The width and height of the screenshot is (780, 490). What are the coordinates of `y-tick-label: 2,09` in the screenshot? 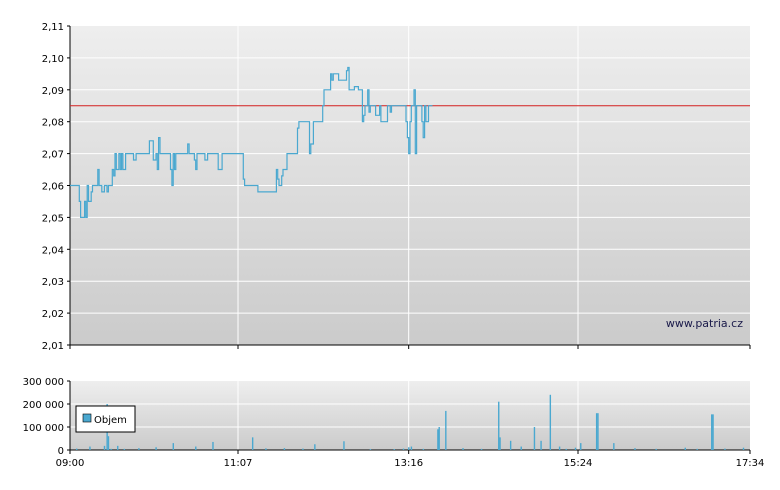 It's located at (53, 91).